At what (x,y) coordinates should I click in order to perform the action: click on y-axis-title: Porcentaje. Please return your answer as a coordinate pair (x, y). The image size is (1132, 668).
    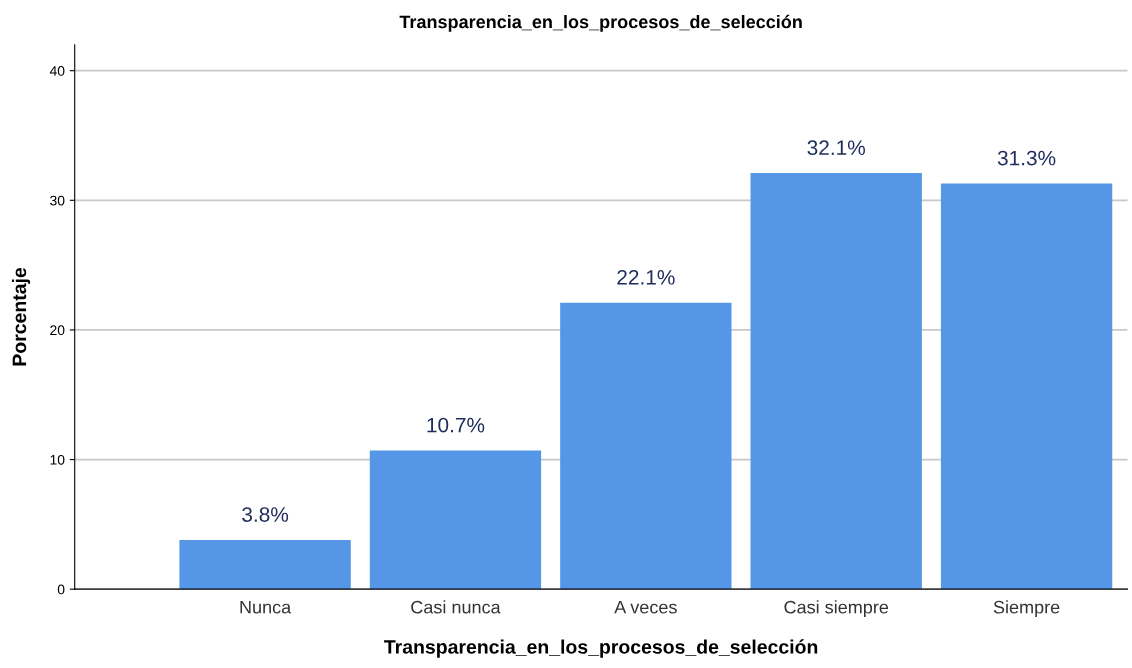
    Looking at the image, I should click on (21, 316).